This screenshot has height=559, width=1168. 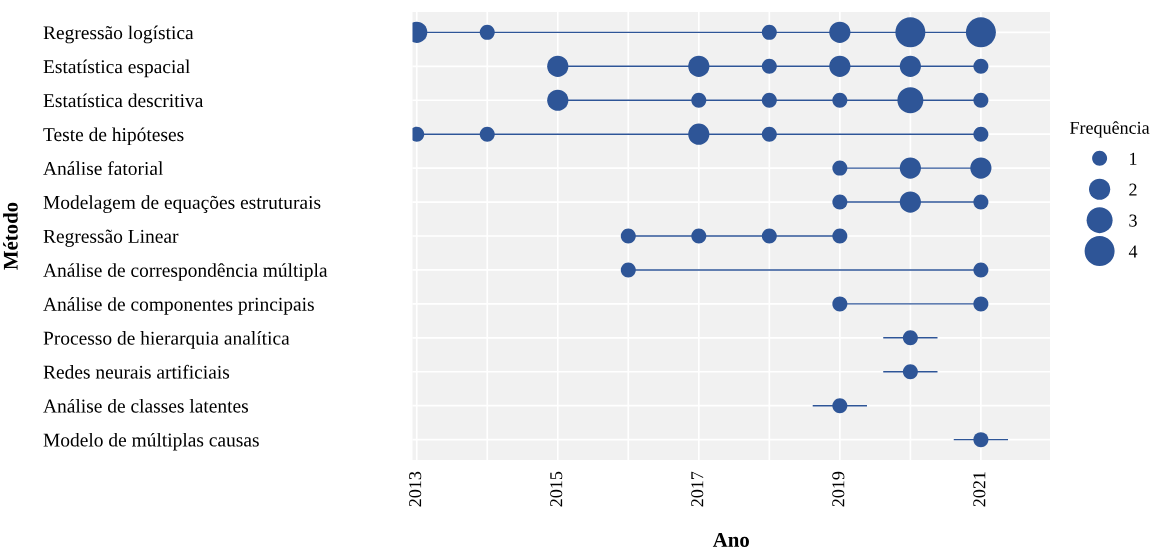 What do you see at coordinates (556, 489) in the screenshot?
I see `x-tick-label: 2015` at bounding box center [556, 489].